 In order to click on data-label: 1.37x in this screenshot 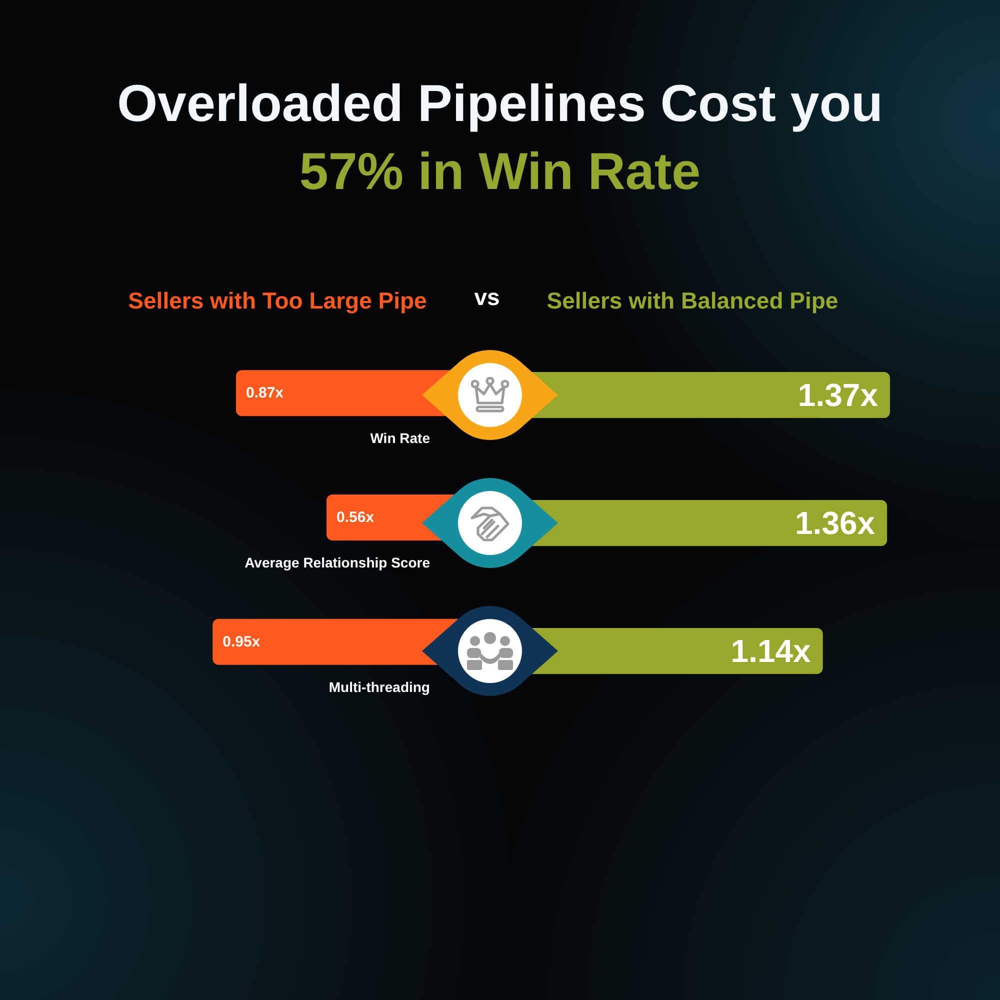, I will do `click(838, 395)`.